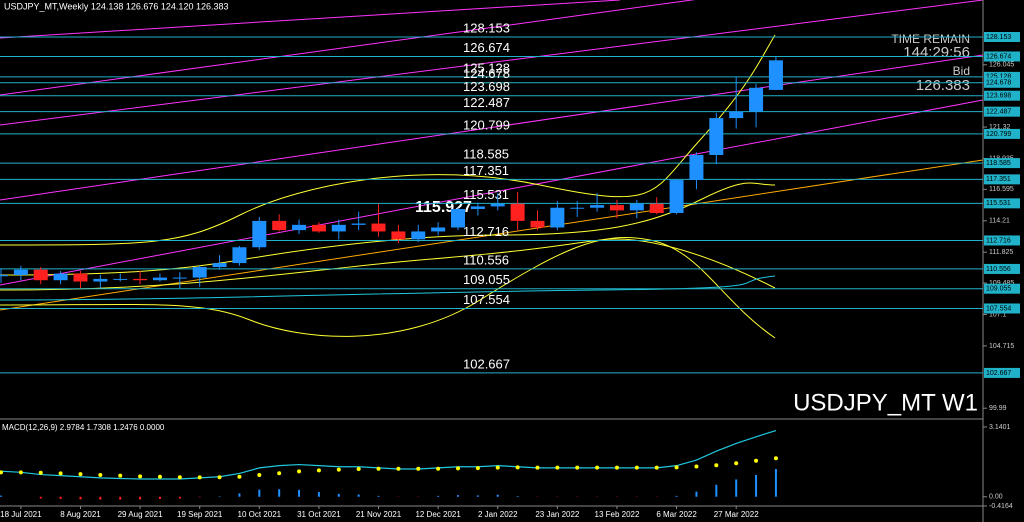 Image resolution: width=1024 pixels, height=522 pixels. What do you see at coordinates (388, 264) in the screenshot?
I see `band-line` at bounding box center [388, 264].